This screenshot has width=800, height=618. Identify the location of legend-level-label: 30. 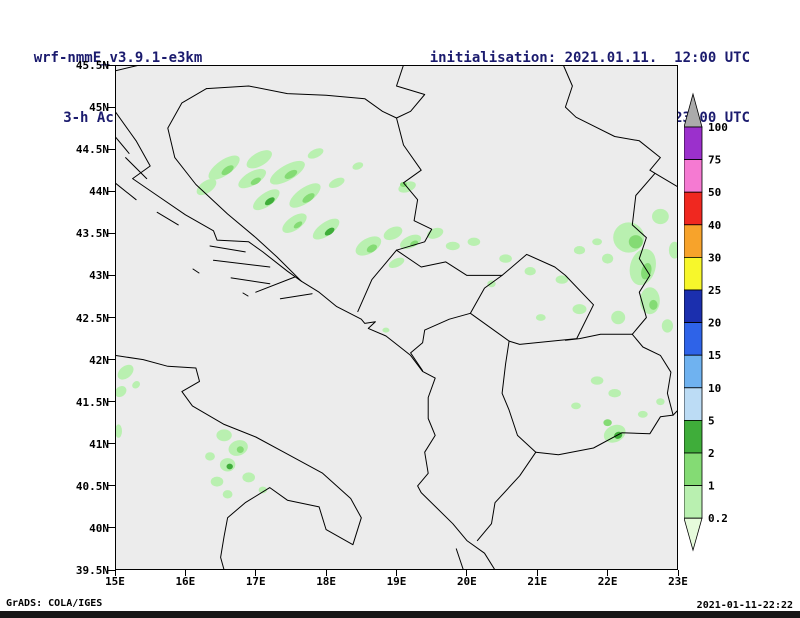
(714, 257).